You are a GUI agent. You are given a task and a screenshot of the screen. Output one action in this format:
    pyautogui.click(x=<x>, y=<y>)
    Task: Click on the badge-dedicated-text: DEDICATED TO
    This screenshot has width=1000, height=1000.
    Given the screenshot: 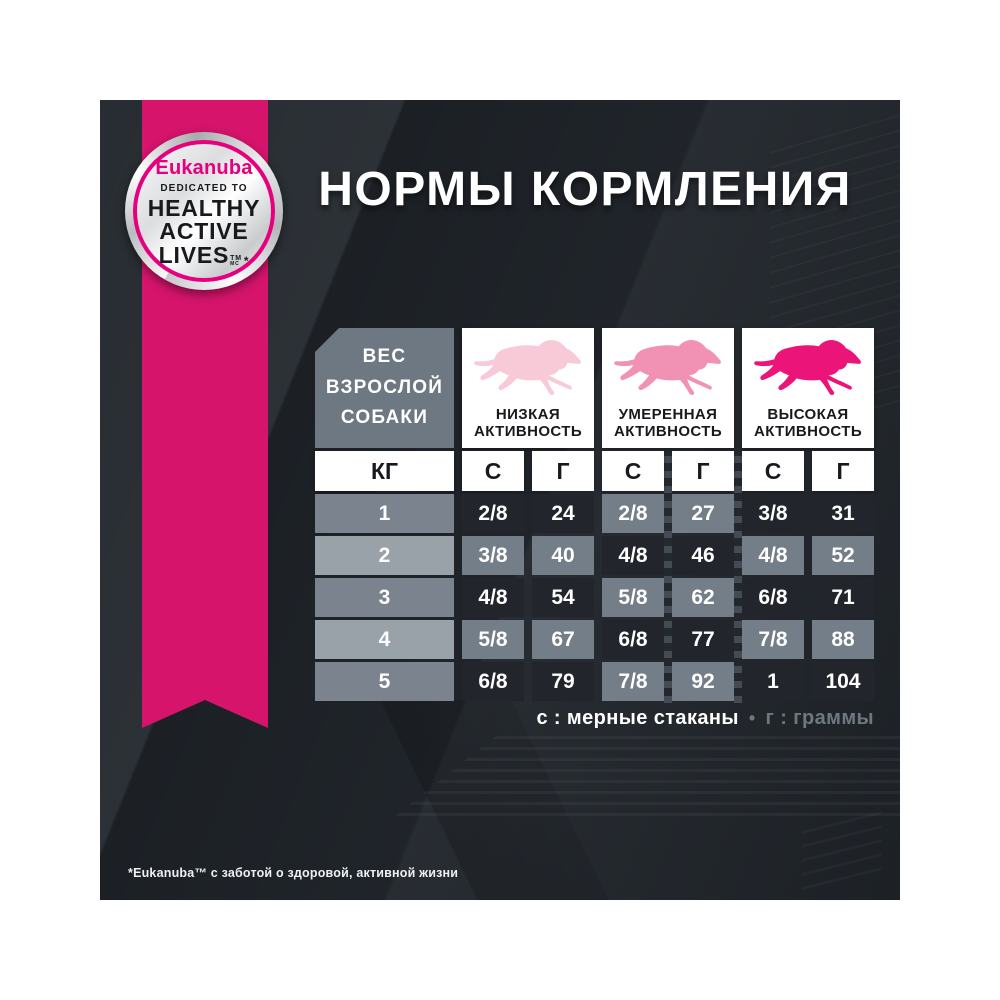 What is the action you would take?
    pyautogui.click(x=204, y=188)
    